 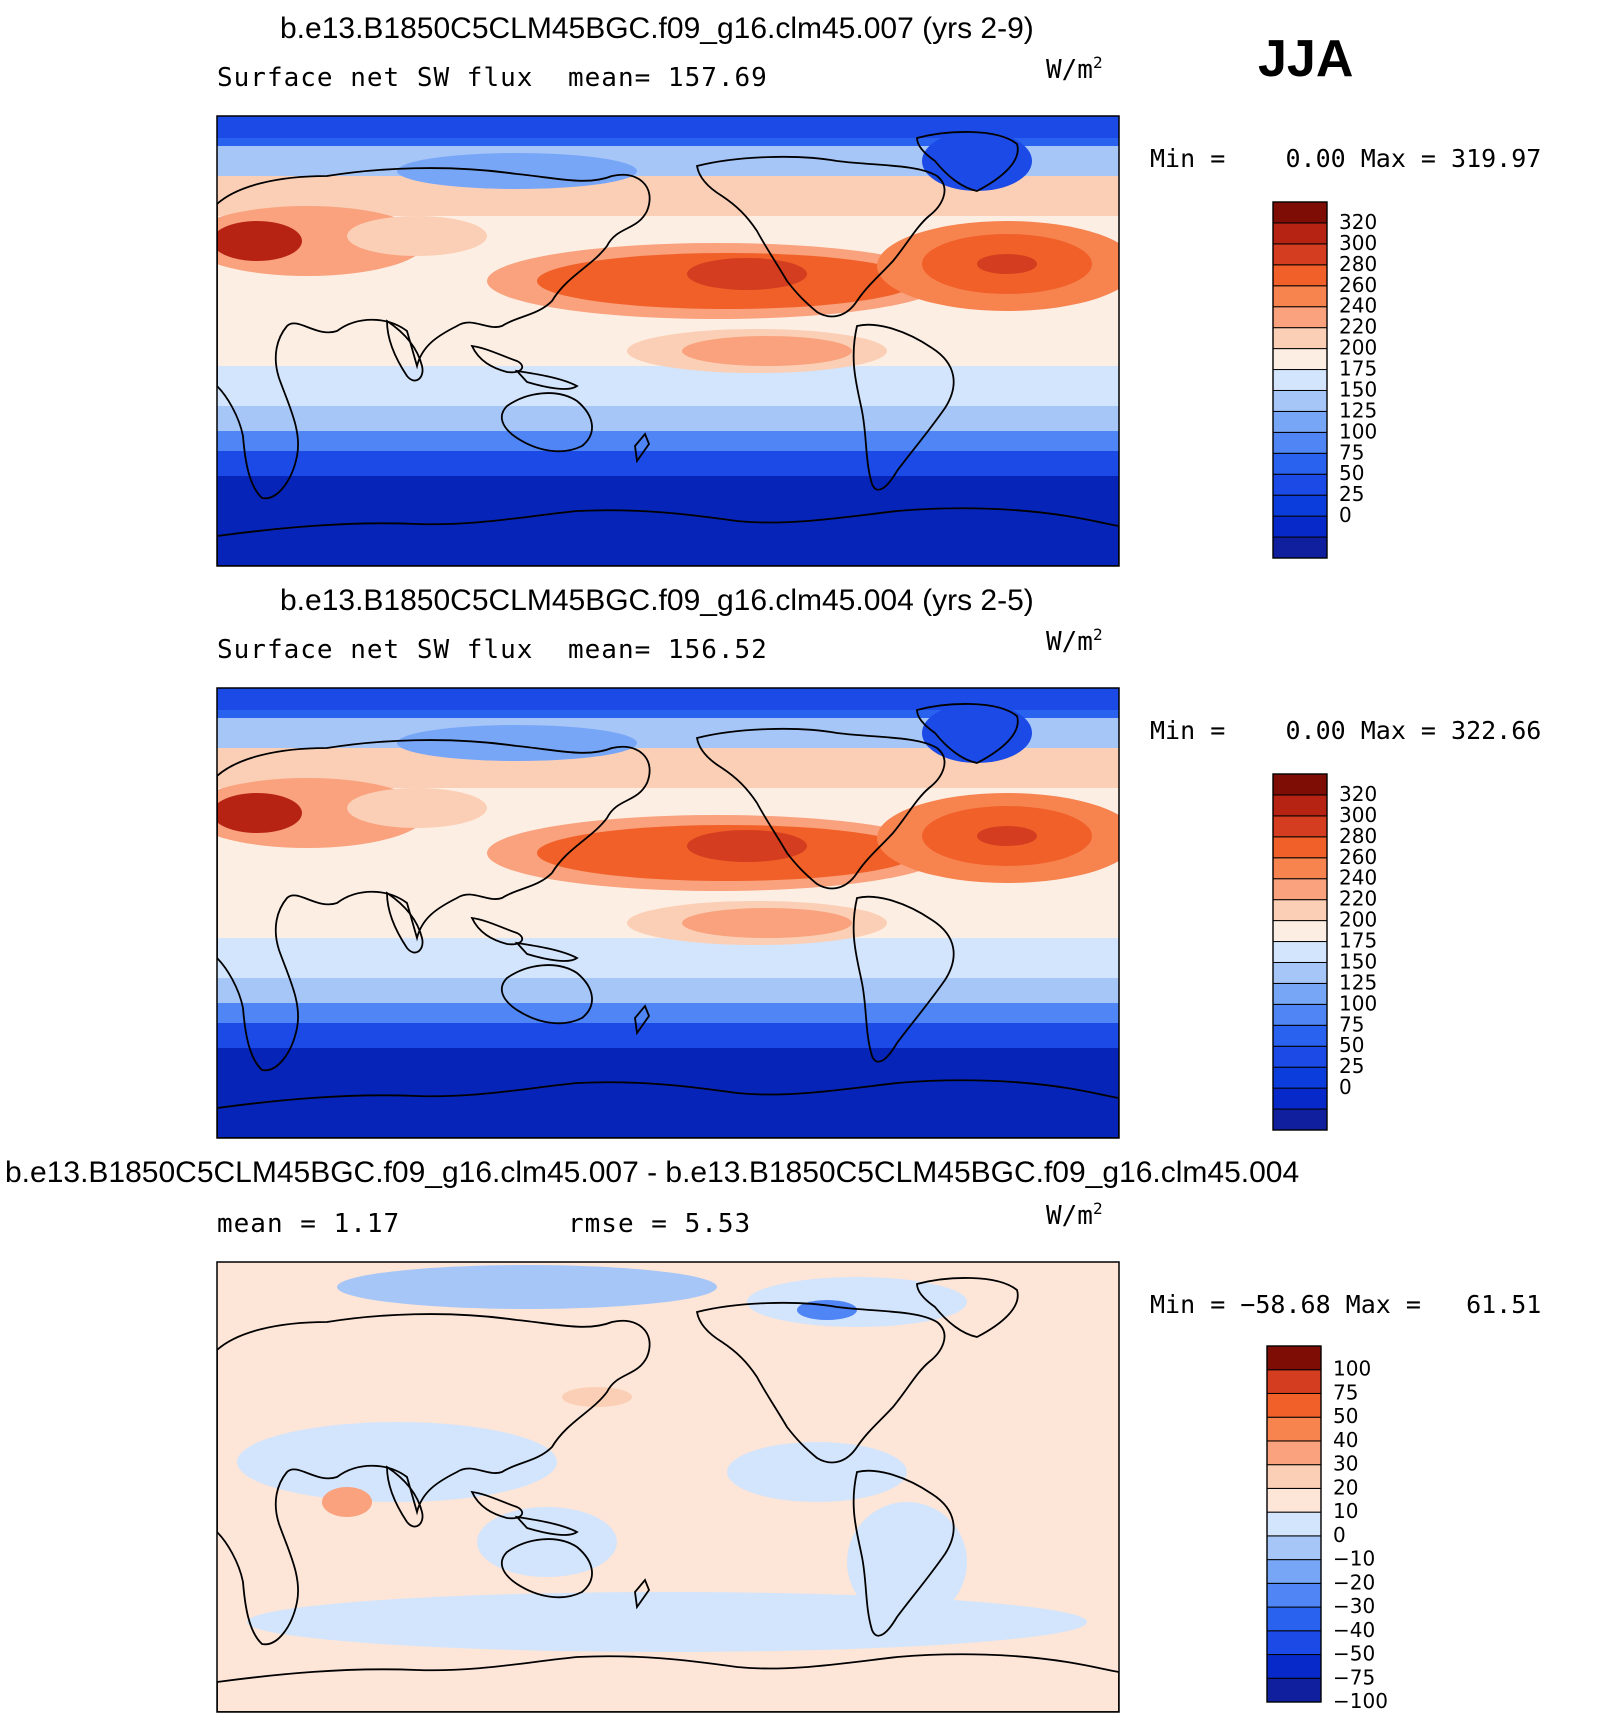 I want to click on colorbar-tick-label: 30, so click(x=1345, y=1464).